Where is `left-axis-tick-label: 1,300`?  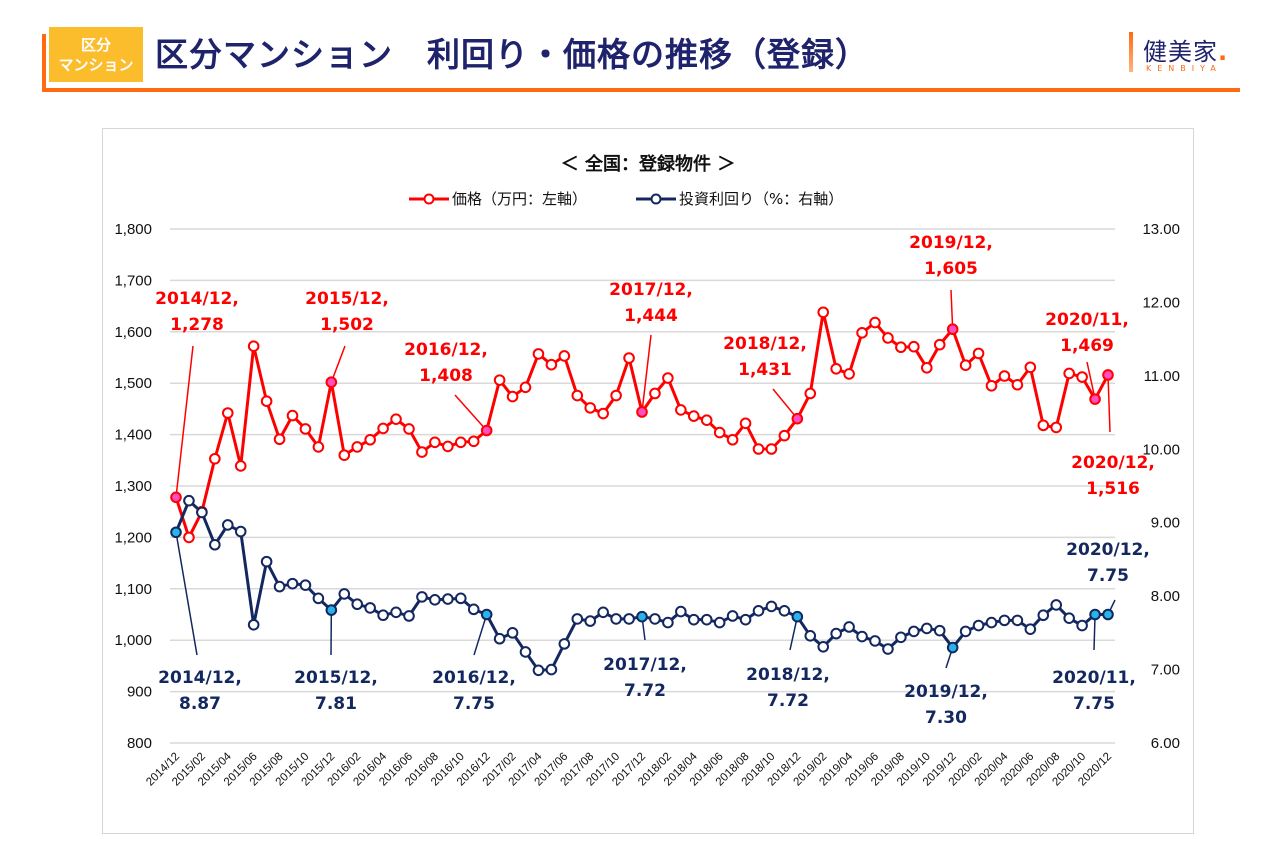
left-axis-tick-label: 1,300 is located at coordinates (133, 486).